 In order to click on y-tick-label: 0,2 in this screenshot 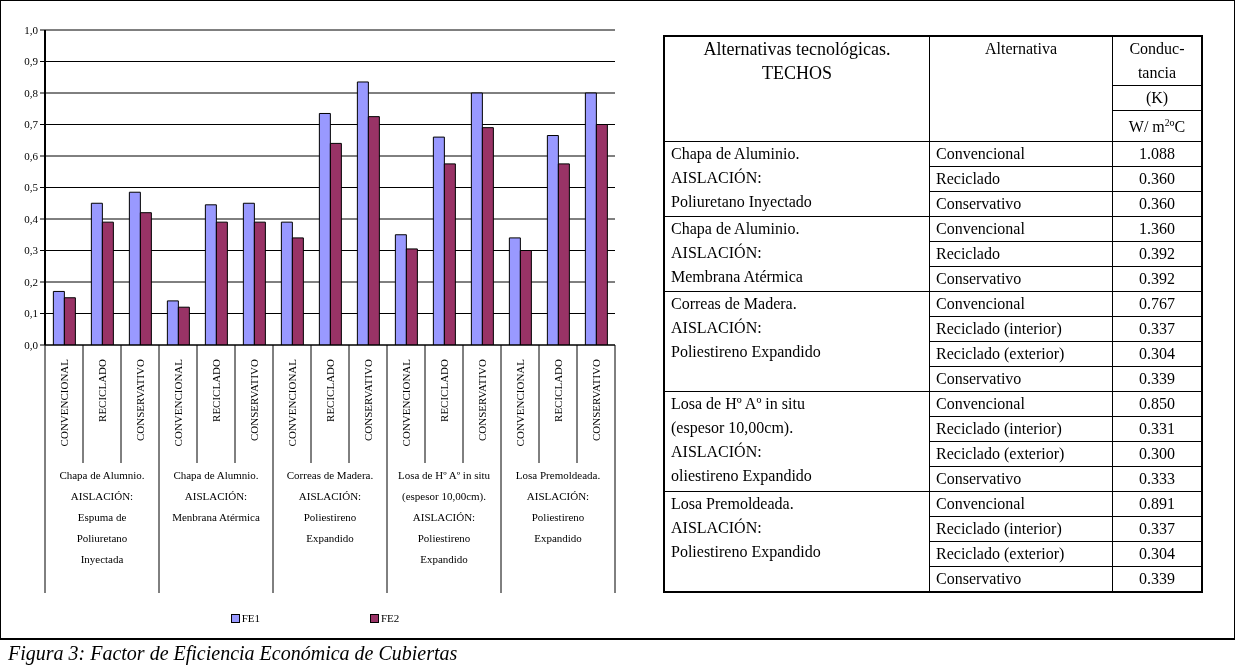, I will do `click(31, 281)`.